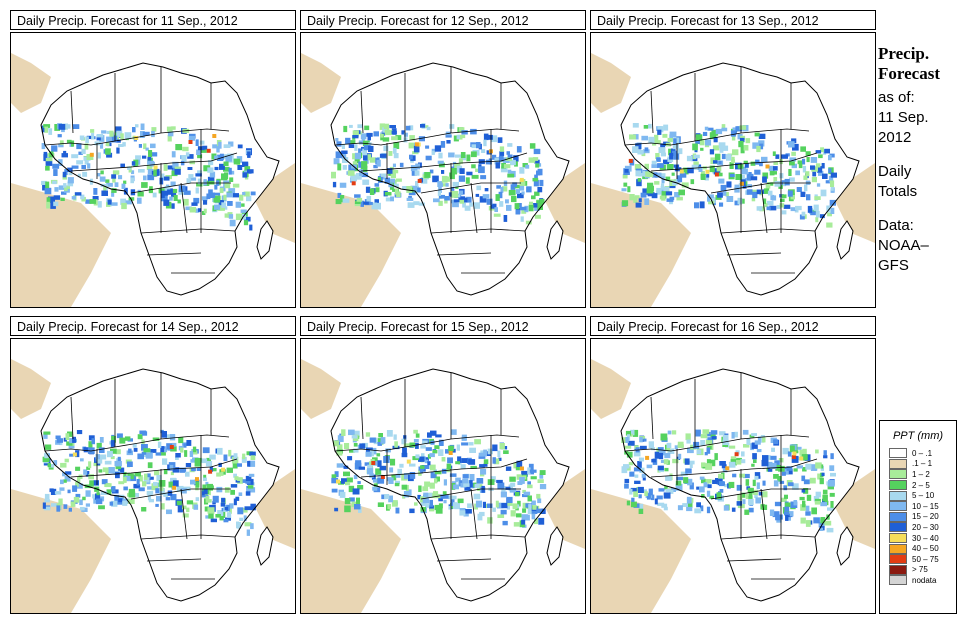 This screenshot has height=628, width=965. I want to click on legend-label: 50 – 75, so click(925, 559).